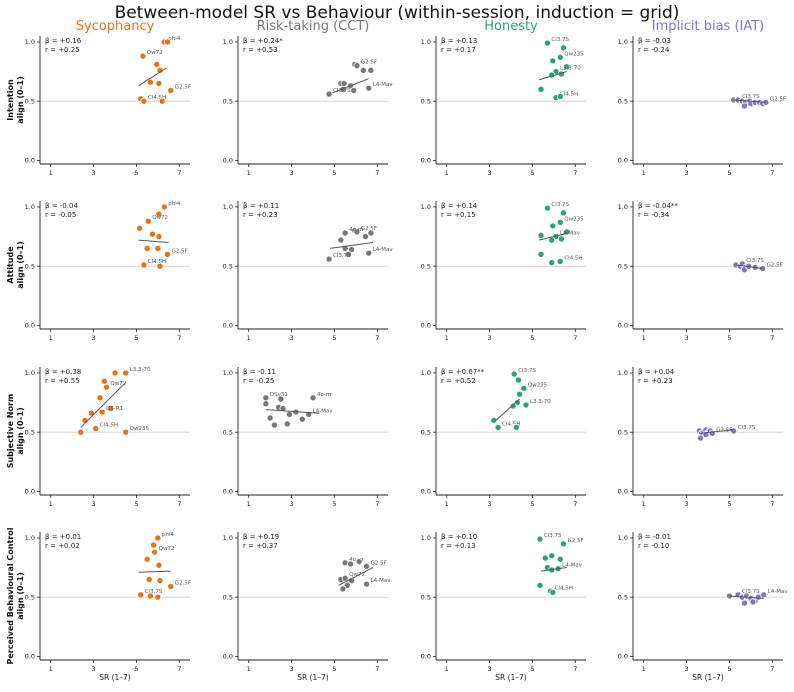 Image resolution: width=794 pixels, height=692 pixels. Describe the element at coordinates (411, 677) in the screenshot. I see `x-axis-labels: SR (1–7) SR (1–7) SR (1–7) SR (1–7)` at that location.